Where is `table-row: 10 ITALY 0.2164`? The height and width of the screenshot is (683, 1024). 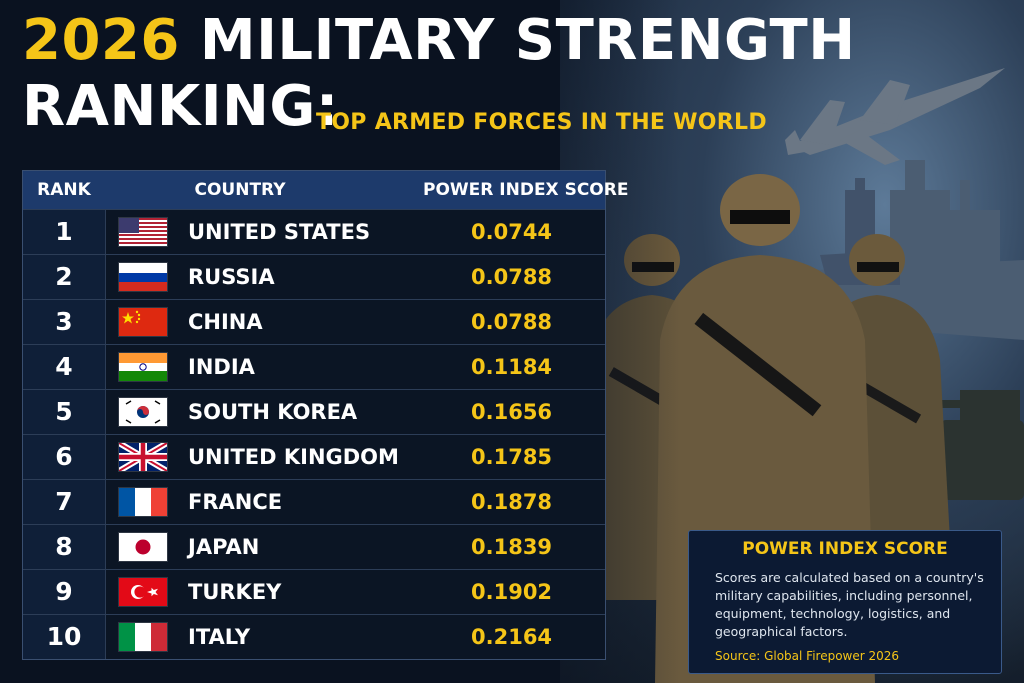
table-row: 10 ITALY 0.2164 is located at coordinates (314, 636).